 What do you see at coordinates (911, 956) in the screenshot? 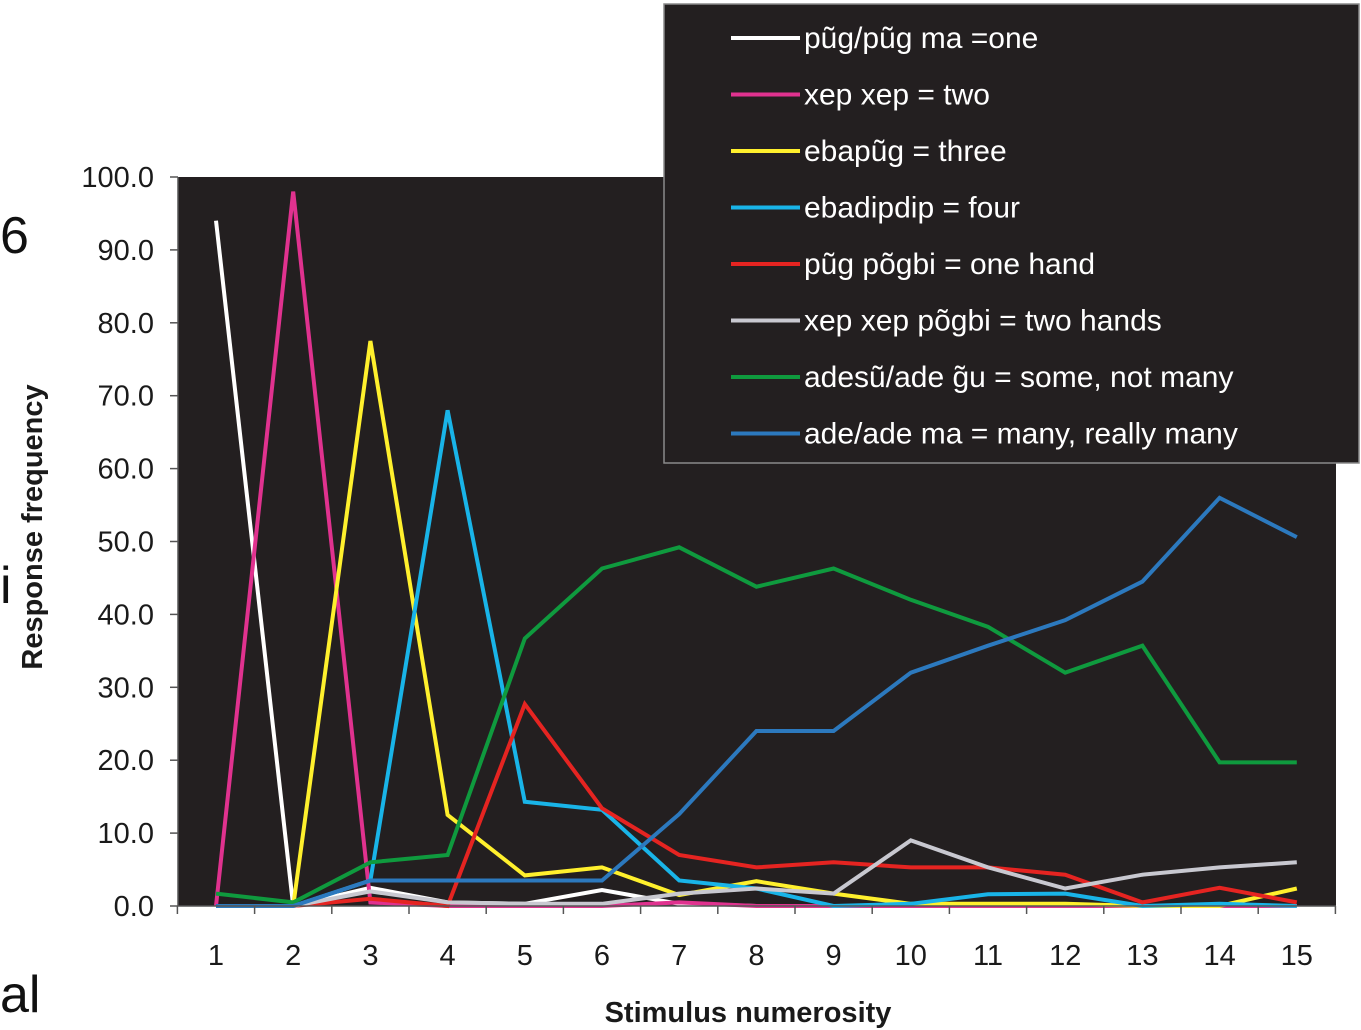
I see `x-tick-label: 10` at bounding box center [911, 956].